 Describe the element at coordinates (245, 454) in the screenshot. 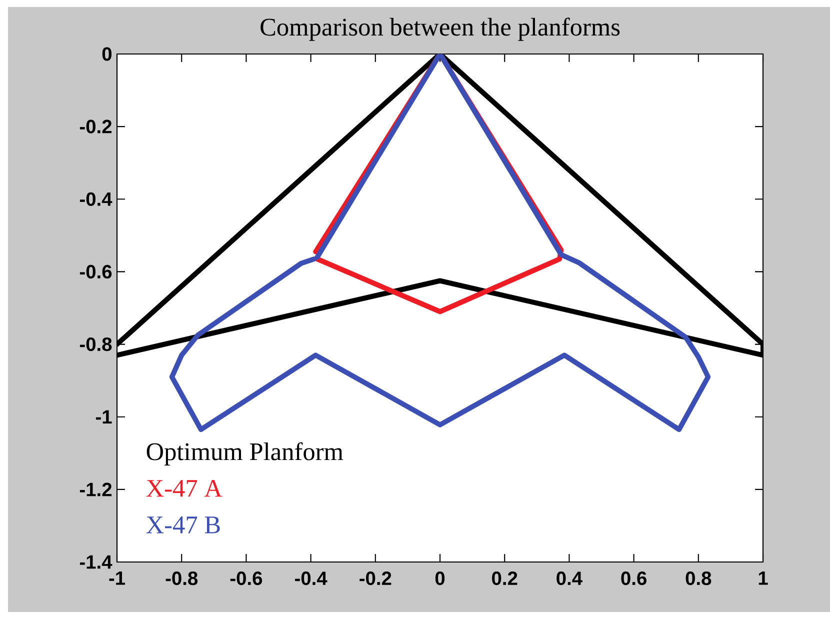

I see `text: Optimum Planform` at that location.